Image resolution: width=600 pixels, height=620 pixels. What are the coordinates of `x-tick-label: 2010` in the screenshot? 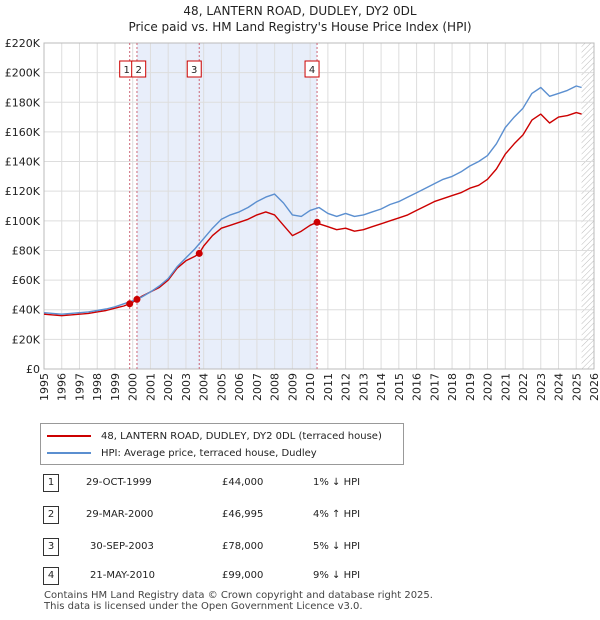 It's located at (310, 387).